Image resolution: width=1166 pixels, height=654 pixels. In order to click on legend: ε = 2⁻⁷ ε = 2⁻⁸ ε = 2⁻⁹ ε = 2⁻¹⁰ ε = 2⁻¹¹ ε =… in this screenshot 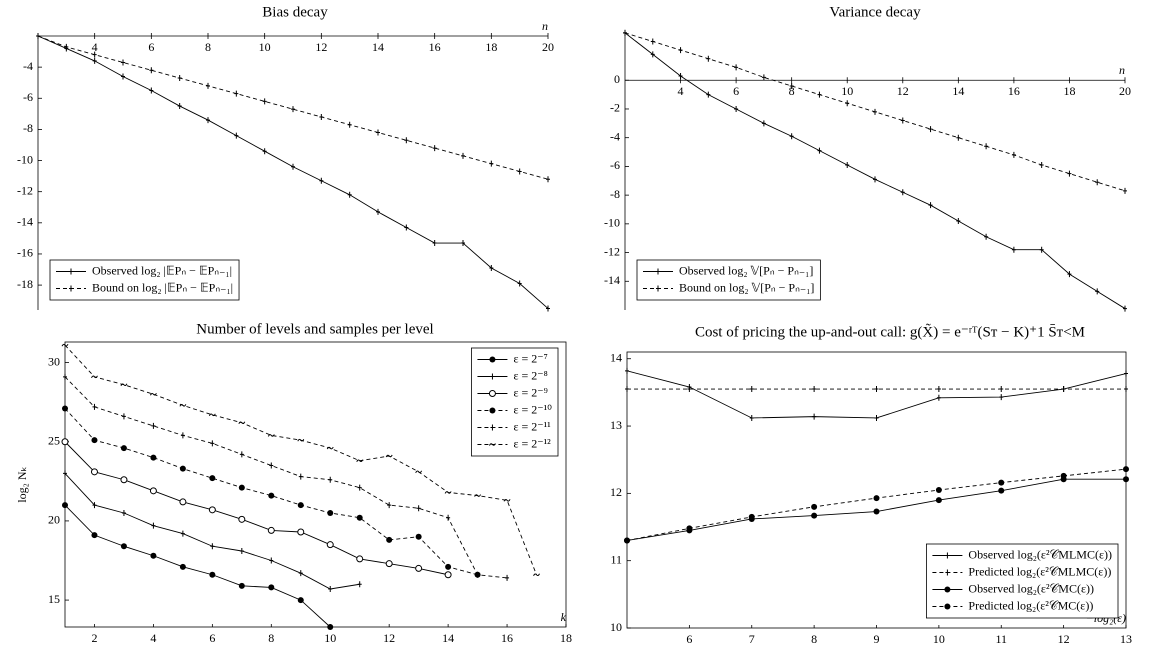, I will do `click(515, 402)`.